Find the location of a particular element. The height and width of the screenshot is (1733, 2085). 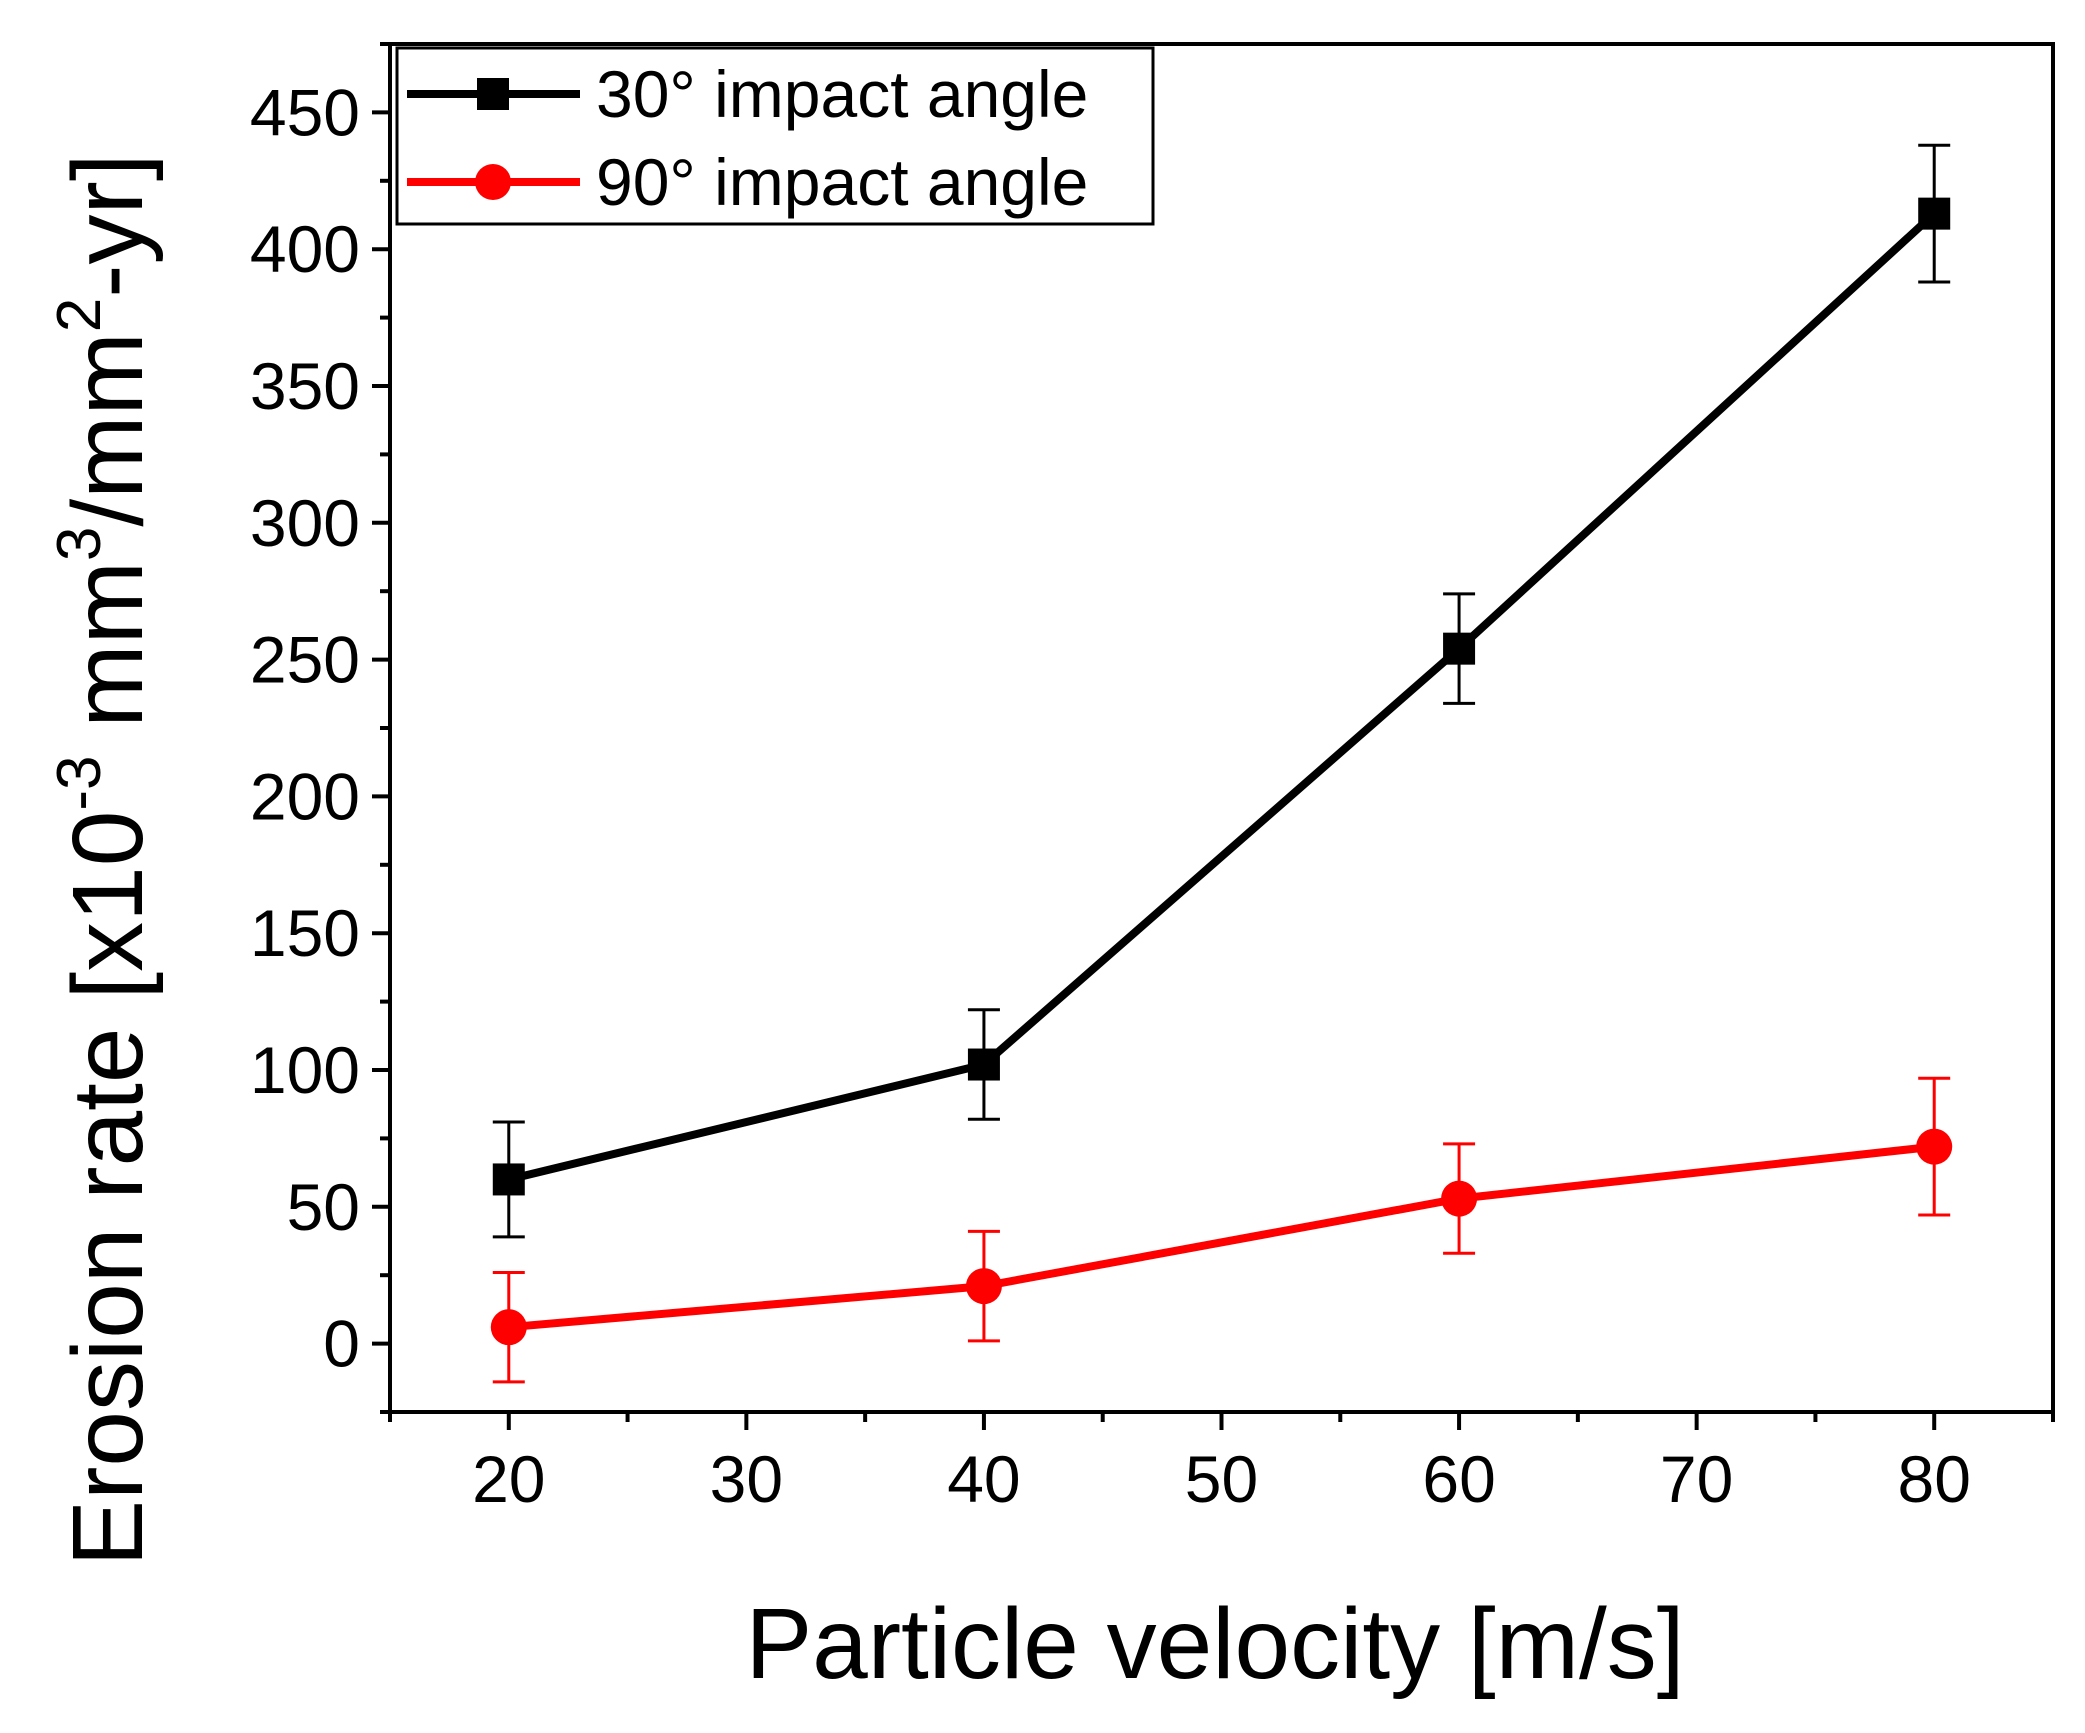

legend-label: 30° impact angle is located at coordinates (842, 94).